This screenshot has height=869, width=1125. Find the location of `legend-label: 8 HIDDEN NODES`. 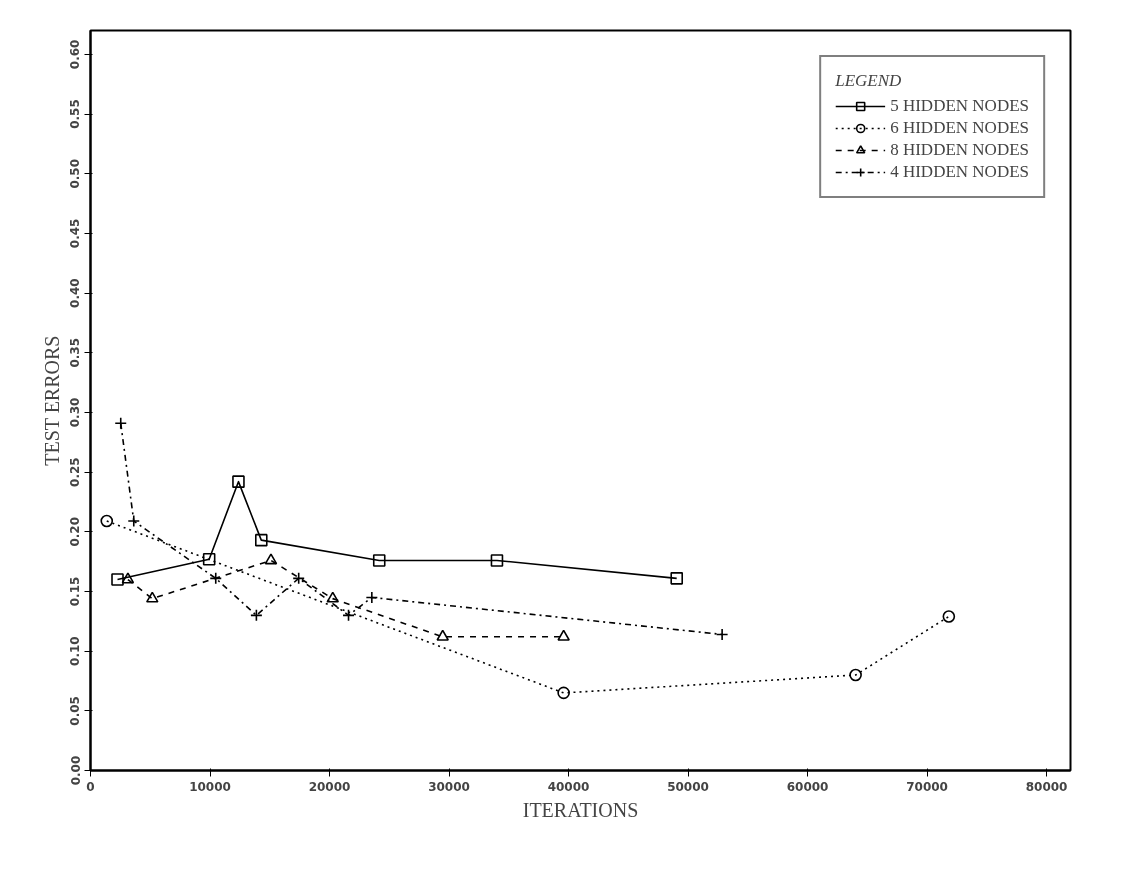

legend-label: 8 HIDDEN NODES is located at coordinates (959, 150).